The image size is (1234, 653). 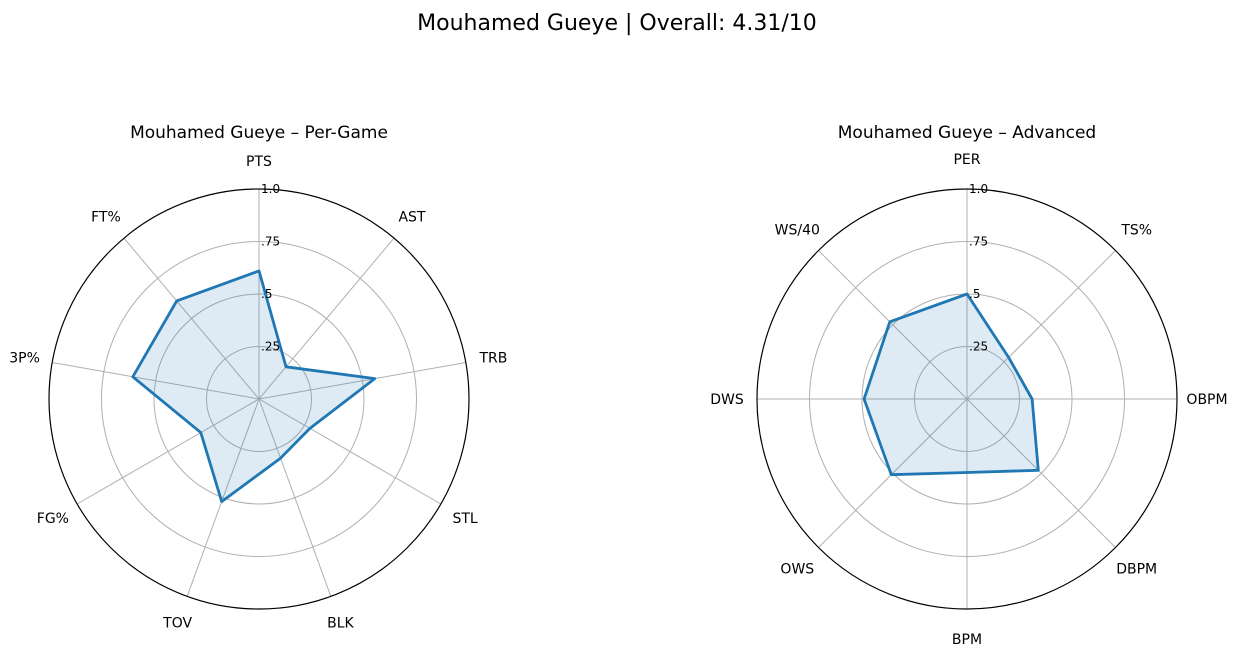 What do you see at coordinates (617, 23) in the screenshot?
I see `figure-title: Mouhamed Gueye | Overall: 4.31/10` at bounding box center [617, 23].